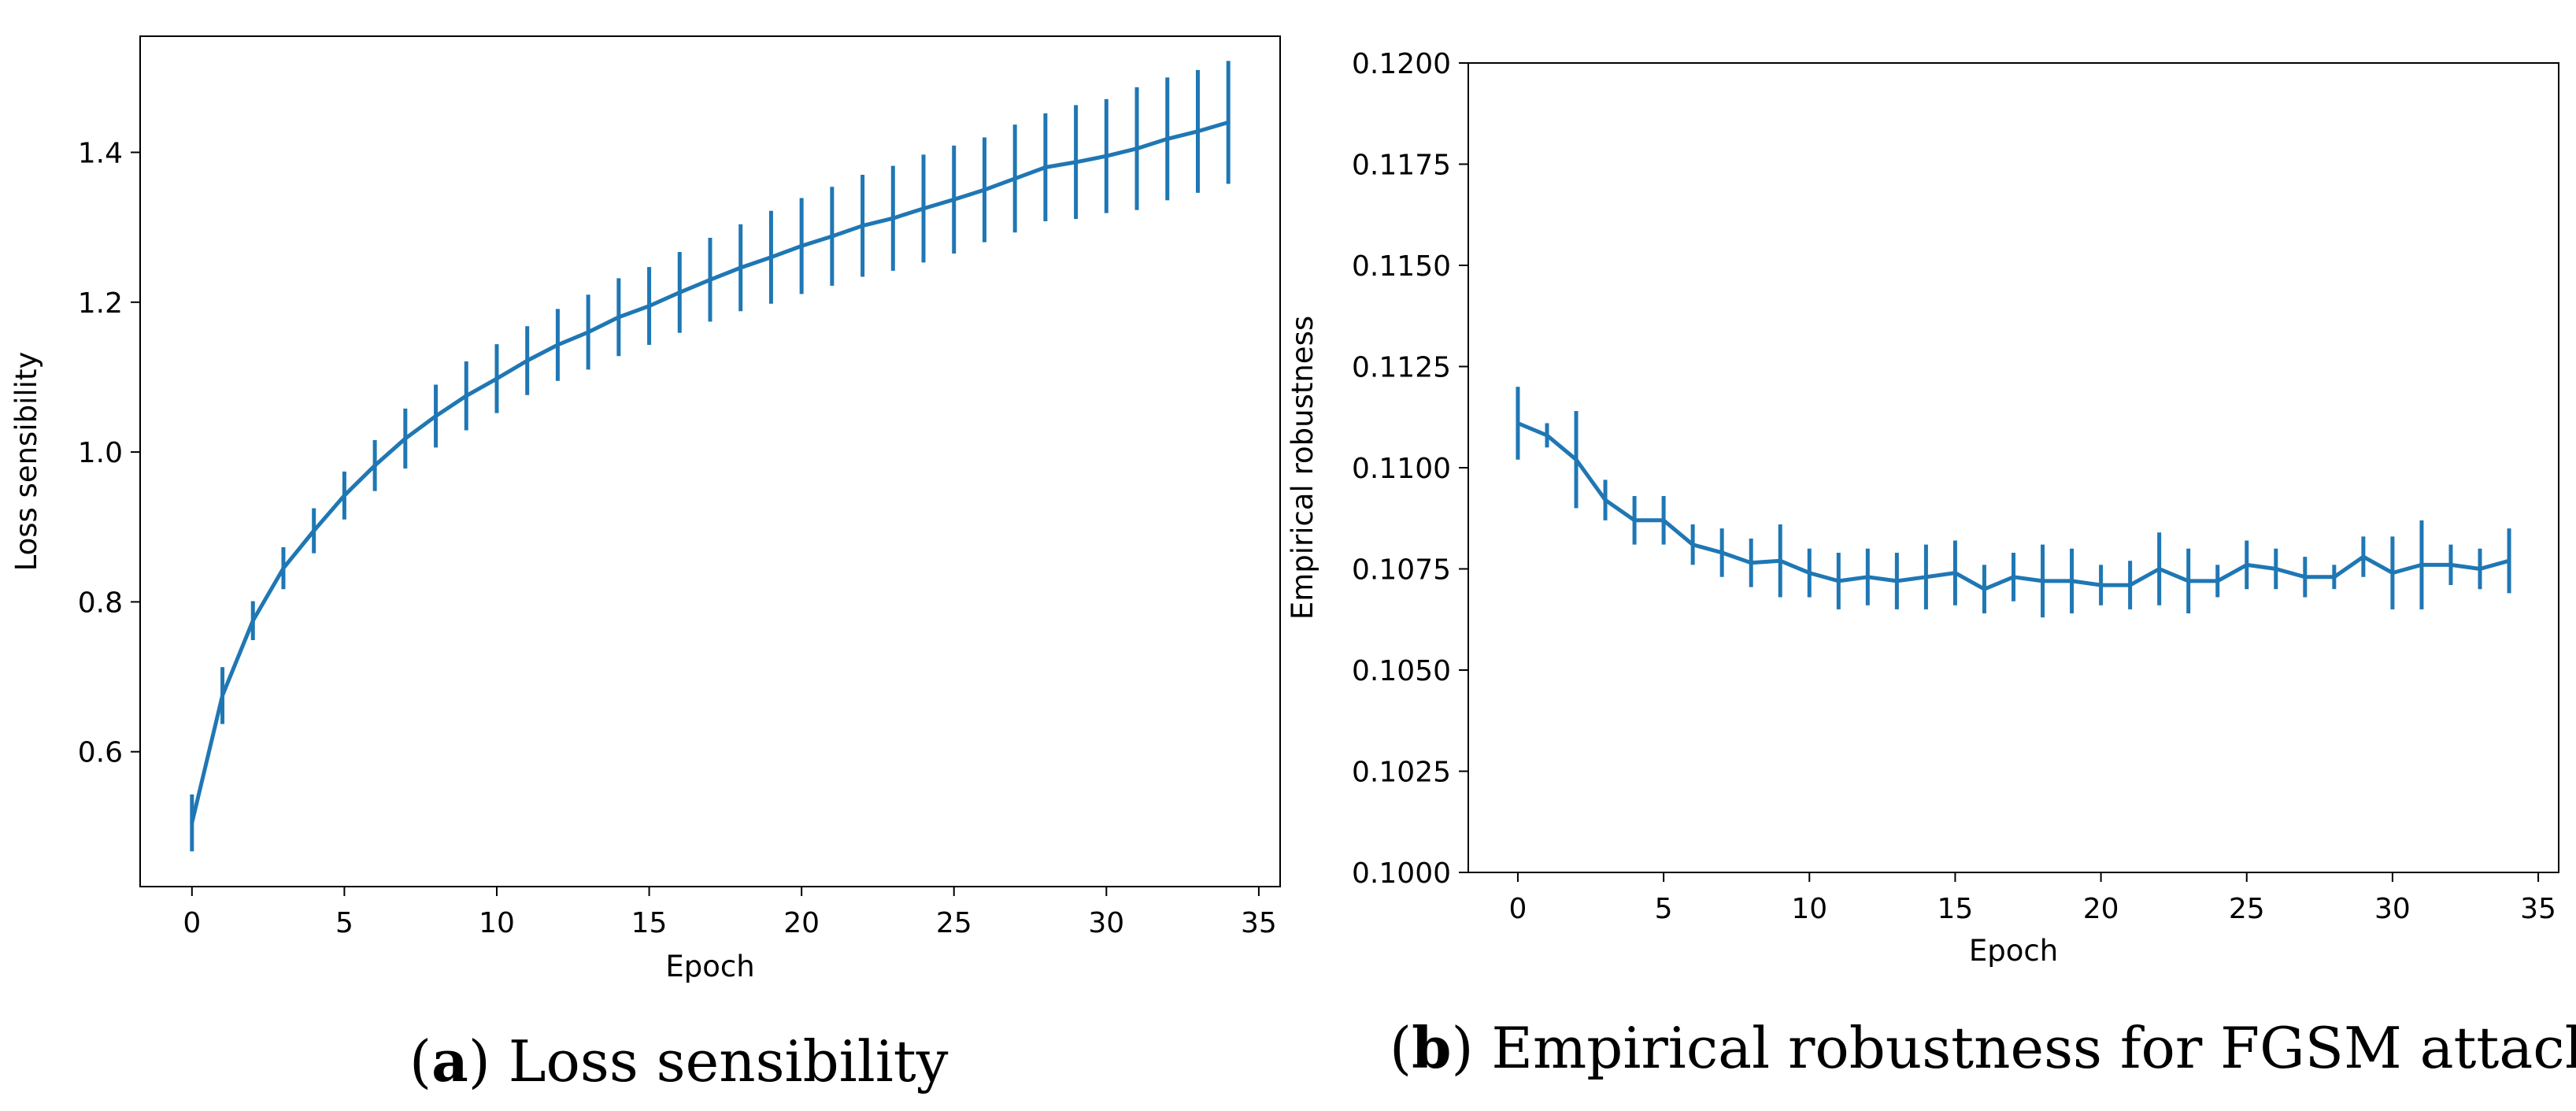 Image resolution: width=2576 pixels, height=1111 pixels. What do you see at coordinates (100, 603) in the screenshot?
I see `y-tick-label: 0.8` at bounding box center [100, 603].